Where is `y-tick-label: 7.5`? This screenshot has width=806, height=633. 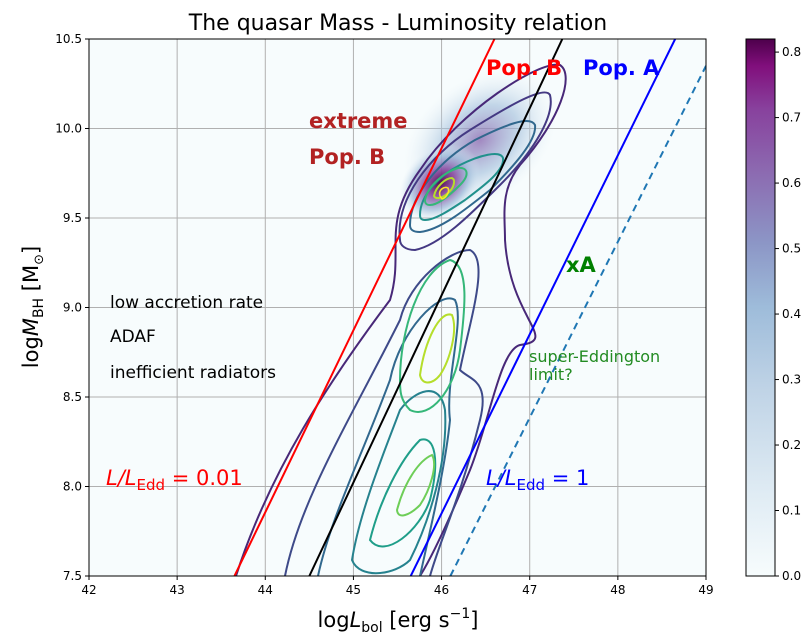 y-tick-label: 7.5 is located at coordinates (72, 576).